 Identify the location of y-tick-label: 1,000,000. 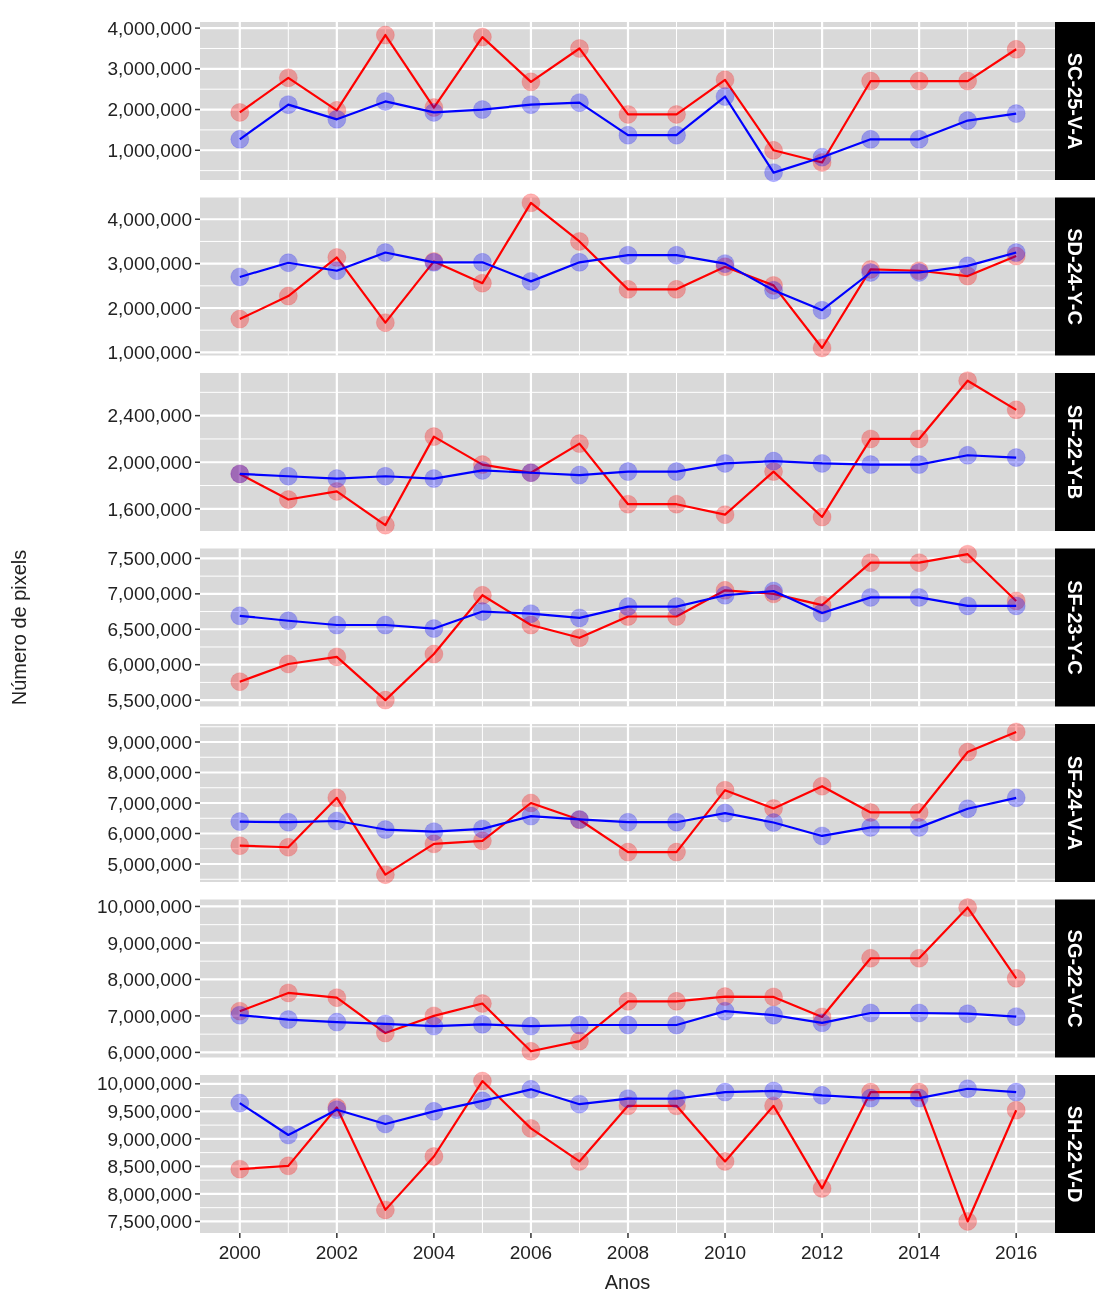
(149, 353).